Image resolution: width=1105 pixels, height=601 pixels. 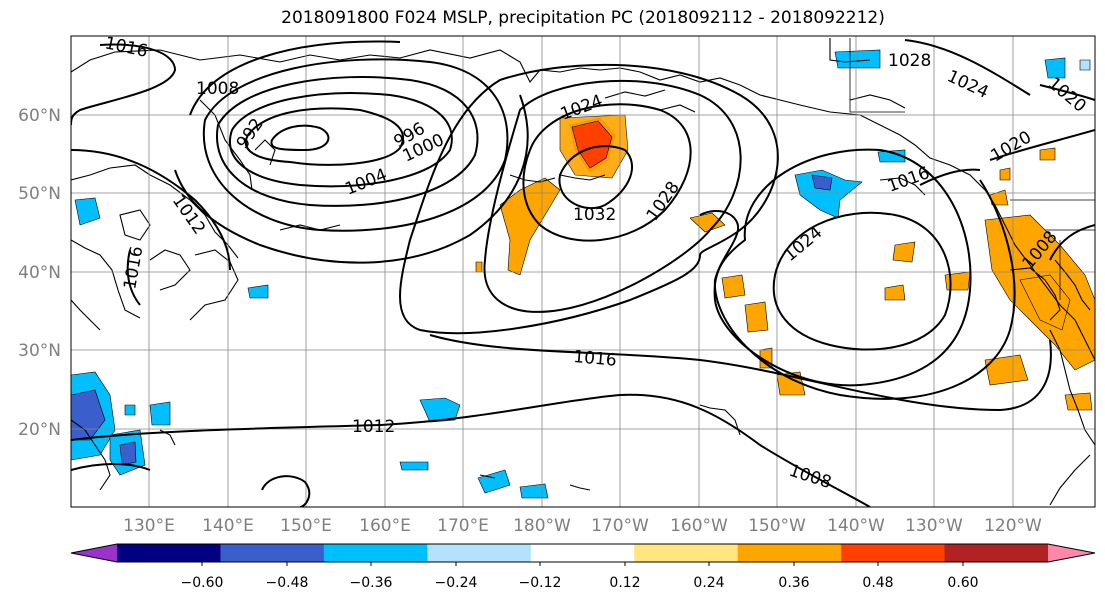 What do you see at coordinates (856, 526) in the screenshot?
I see `lon-label: 140°W` at bounding box center [856, 526].